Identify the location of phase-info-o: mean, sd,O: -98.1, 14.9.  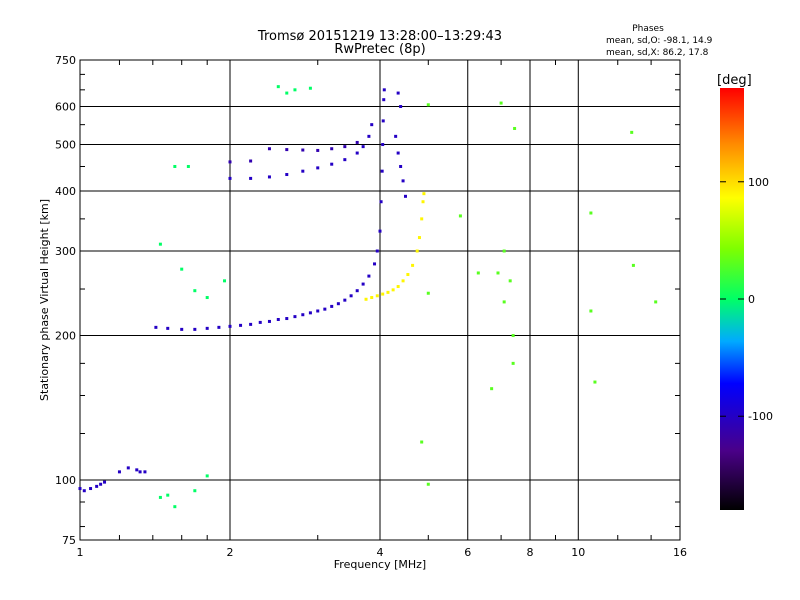
(659, 41).